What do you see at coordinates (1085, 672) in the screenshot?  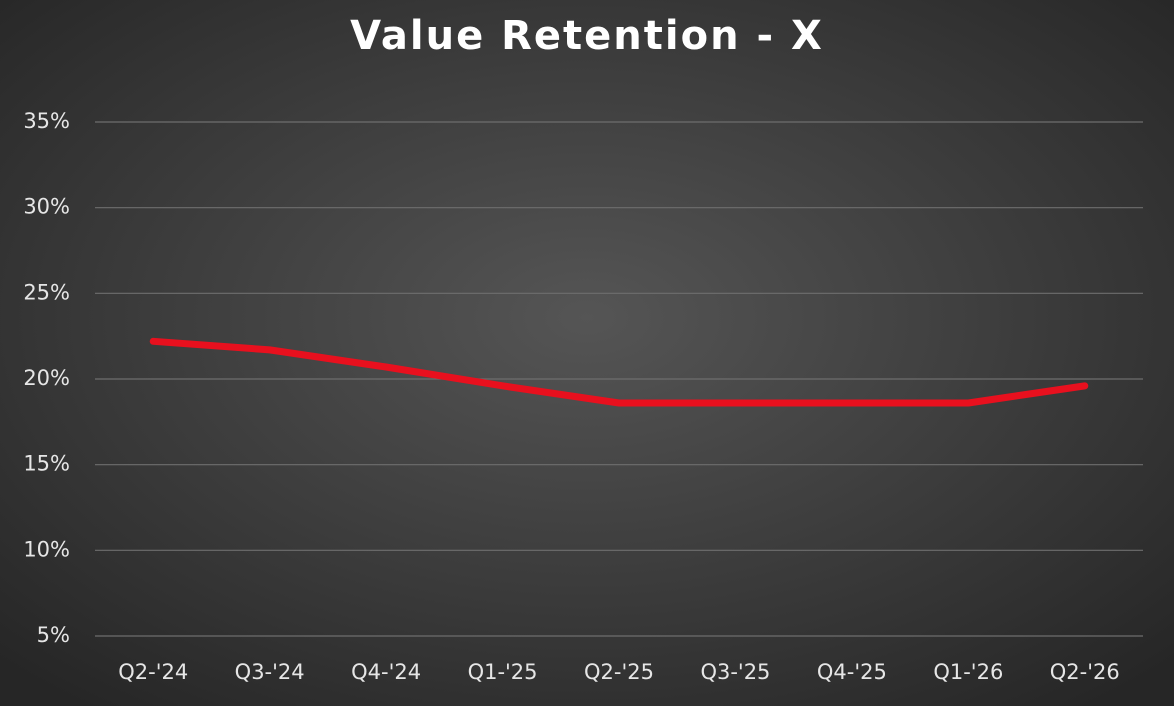 I see `x-tick-label: Q2-'26` at bounding box center [1085, 672].